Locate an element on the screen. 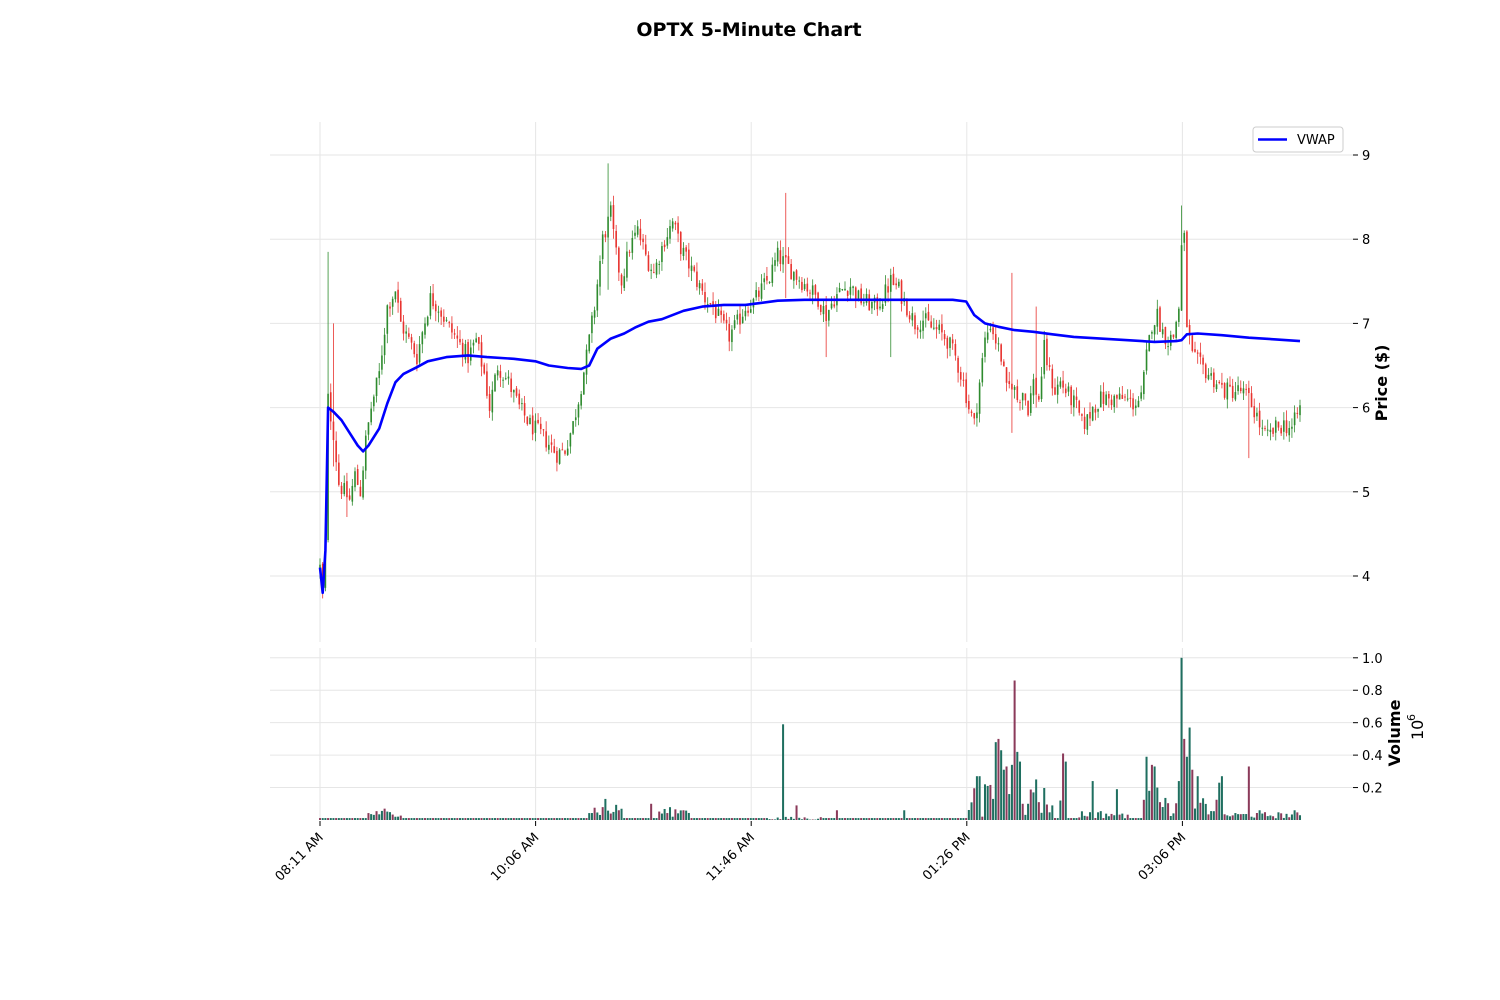  price-tick-label: 6 is located at coordinates (1366, 409).